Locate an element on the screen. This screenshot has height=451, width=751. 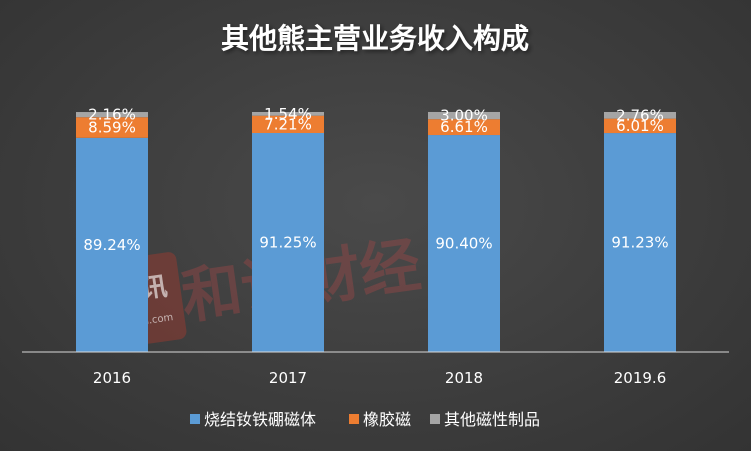
data-label-2016-series-2: 2.16% is located at coordinates (112, 115).